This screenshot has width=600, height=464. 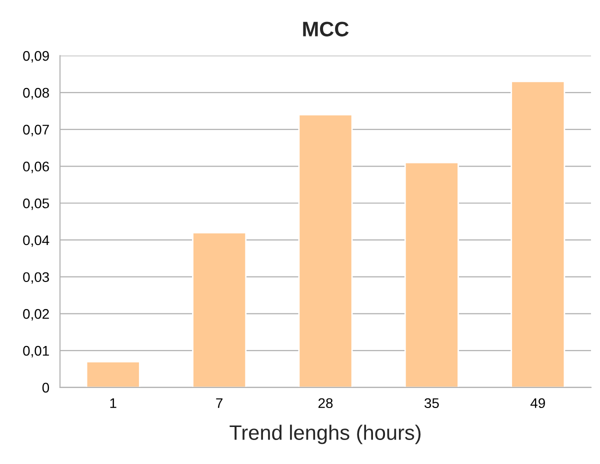 What do you see at coordinates (36, 94) in the screenshot?
I see `y-tick-label: 0,08` at bounding box center [36, 94].